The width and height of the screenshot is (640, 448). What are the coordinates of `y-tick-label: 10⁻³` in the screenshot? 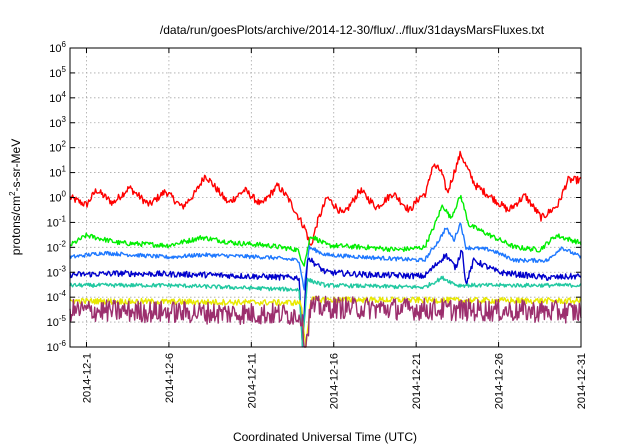 It's located at (57, 271).